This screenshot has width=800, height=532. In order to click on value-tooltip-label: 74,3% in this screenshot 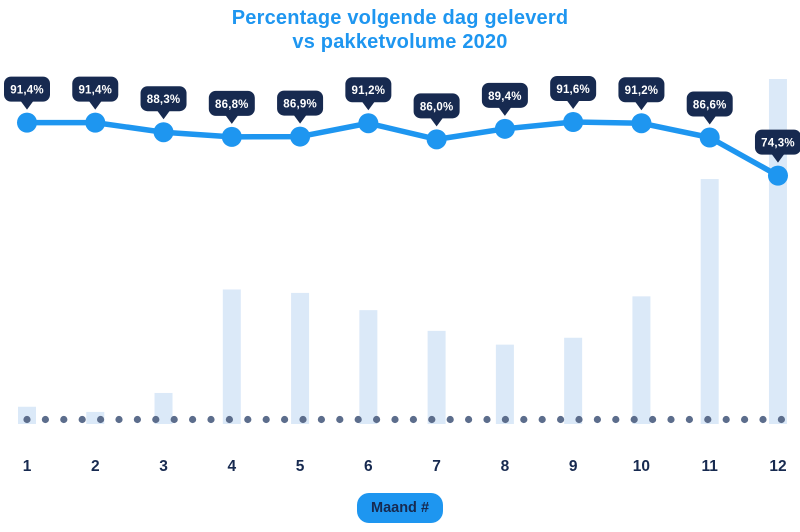, I will do `click(778, 144)`.